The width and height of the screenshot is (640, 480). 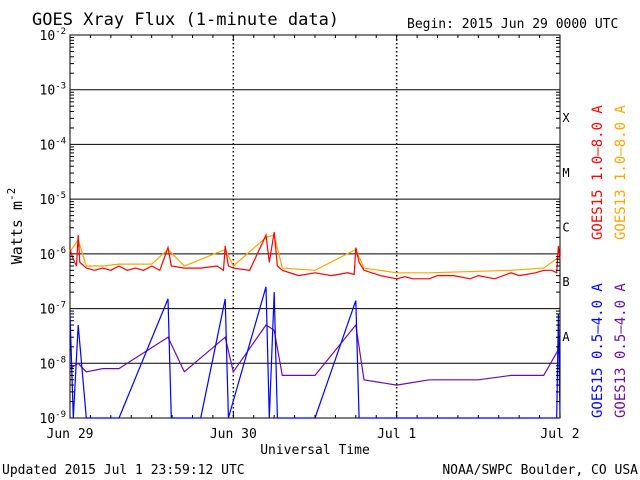 I want to click on y-tick-exp: -7, so click(x=60, y=306).